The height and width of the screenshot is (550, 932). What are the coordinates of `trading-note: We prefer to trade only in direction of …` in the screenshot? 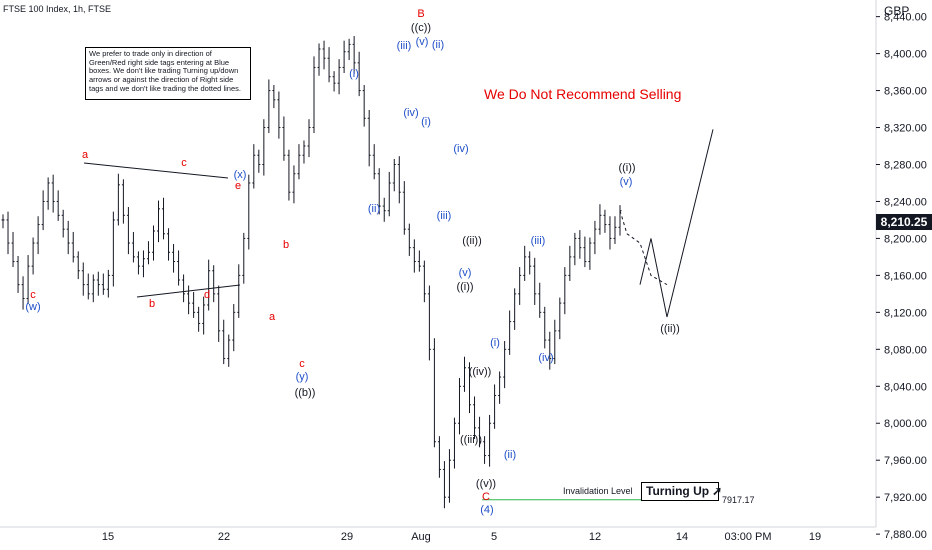 It's located at (168, 73).